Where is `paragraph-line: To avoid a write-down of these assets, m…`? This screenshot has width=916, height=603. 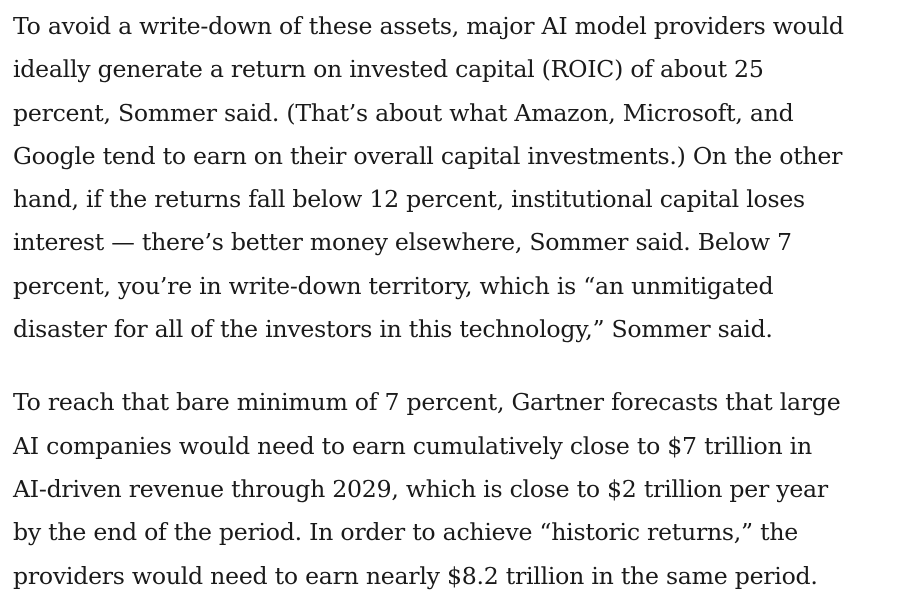 paragraph-line: To avoid a write-down of these assets, m… is located at coordinates (428, 26).